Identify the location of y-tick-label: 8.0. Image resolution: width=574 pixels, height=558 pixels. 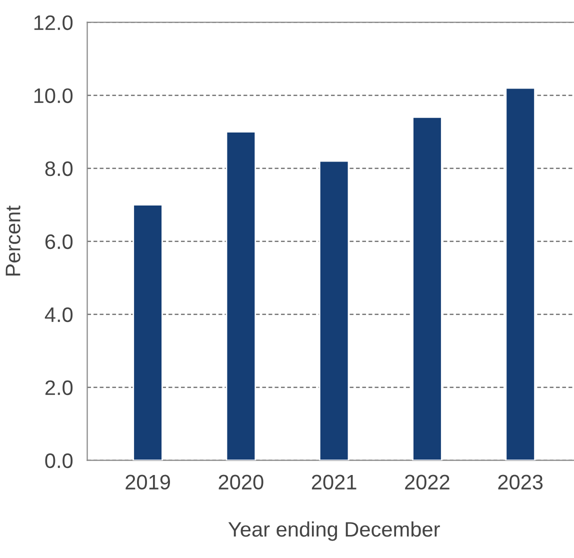
(59, 168).